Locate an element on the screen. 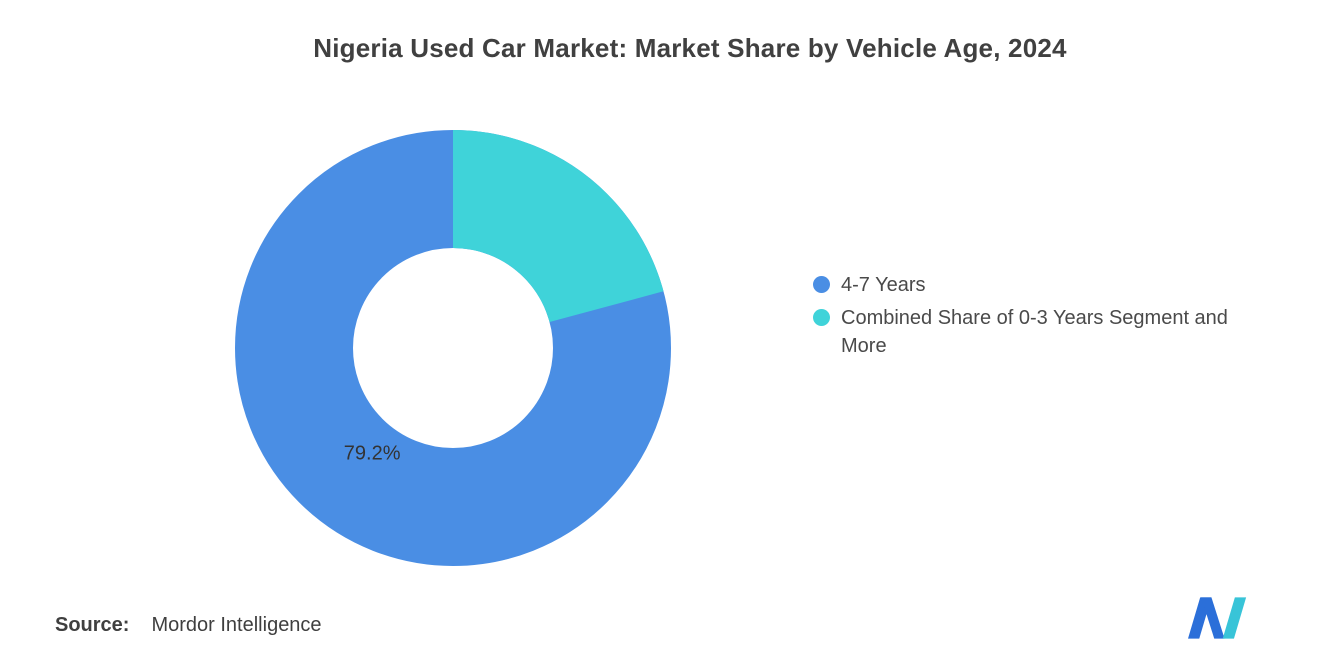 The height and width of the screenshot is (665, 1320). slice-percentage-label: 79.2% is located at coordinates (372, 453).